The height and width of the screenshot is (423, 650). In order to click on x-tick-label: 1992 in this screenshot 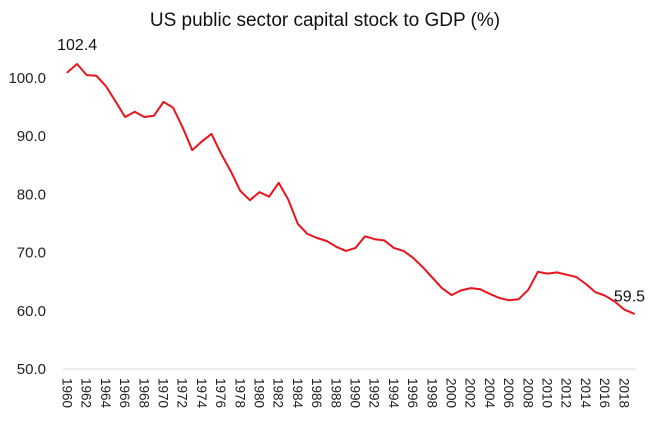, I will do `click(374, 393)`.